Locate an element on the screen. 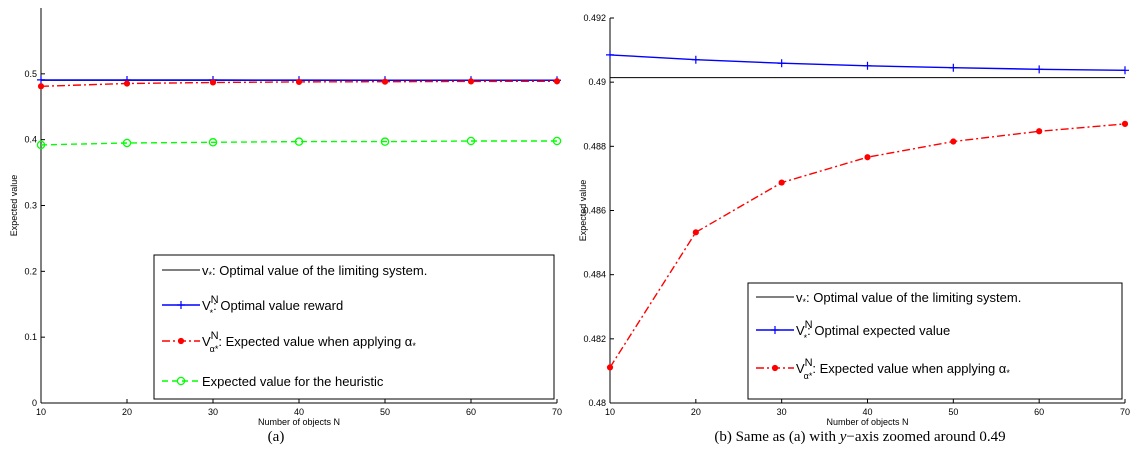 The width and height of the screenshot is (1132, 452). y-tick-label: 0.4 is located at coordinates (30, 140).